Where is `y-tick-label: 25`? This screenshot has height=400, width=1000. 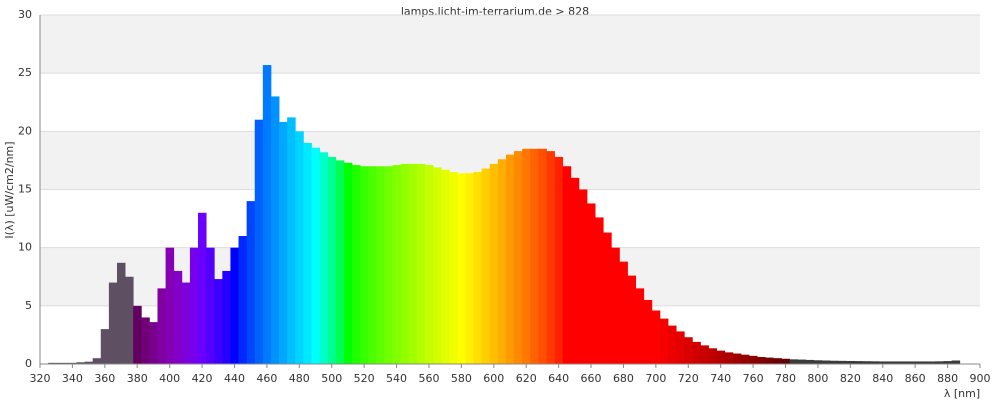 y-tick-label: 25 is located at coordinates (25, 72).